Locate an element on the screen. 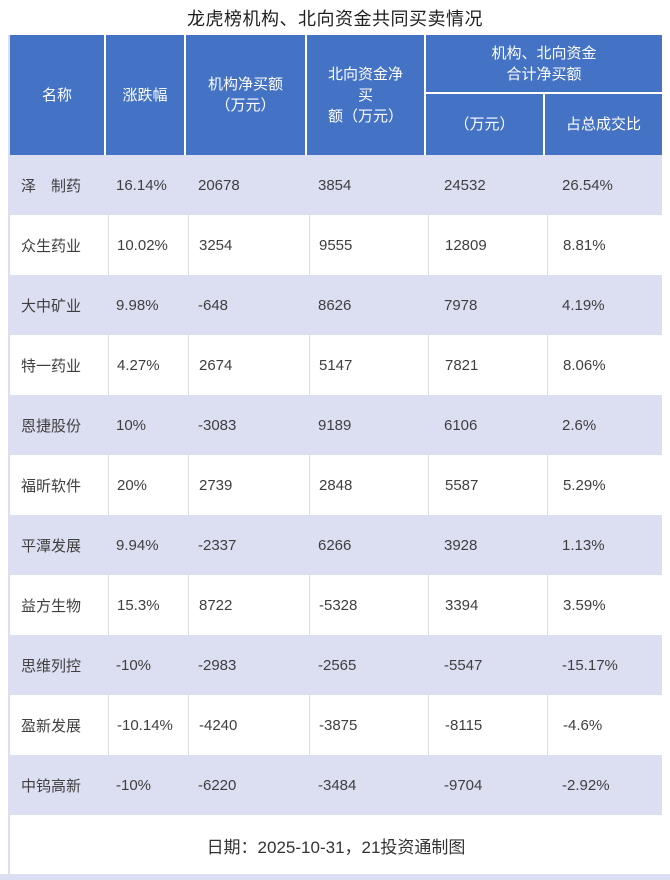  stock-name: 大中矿业 is located at coordinates (51, 306).